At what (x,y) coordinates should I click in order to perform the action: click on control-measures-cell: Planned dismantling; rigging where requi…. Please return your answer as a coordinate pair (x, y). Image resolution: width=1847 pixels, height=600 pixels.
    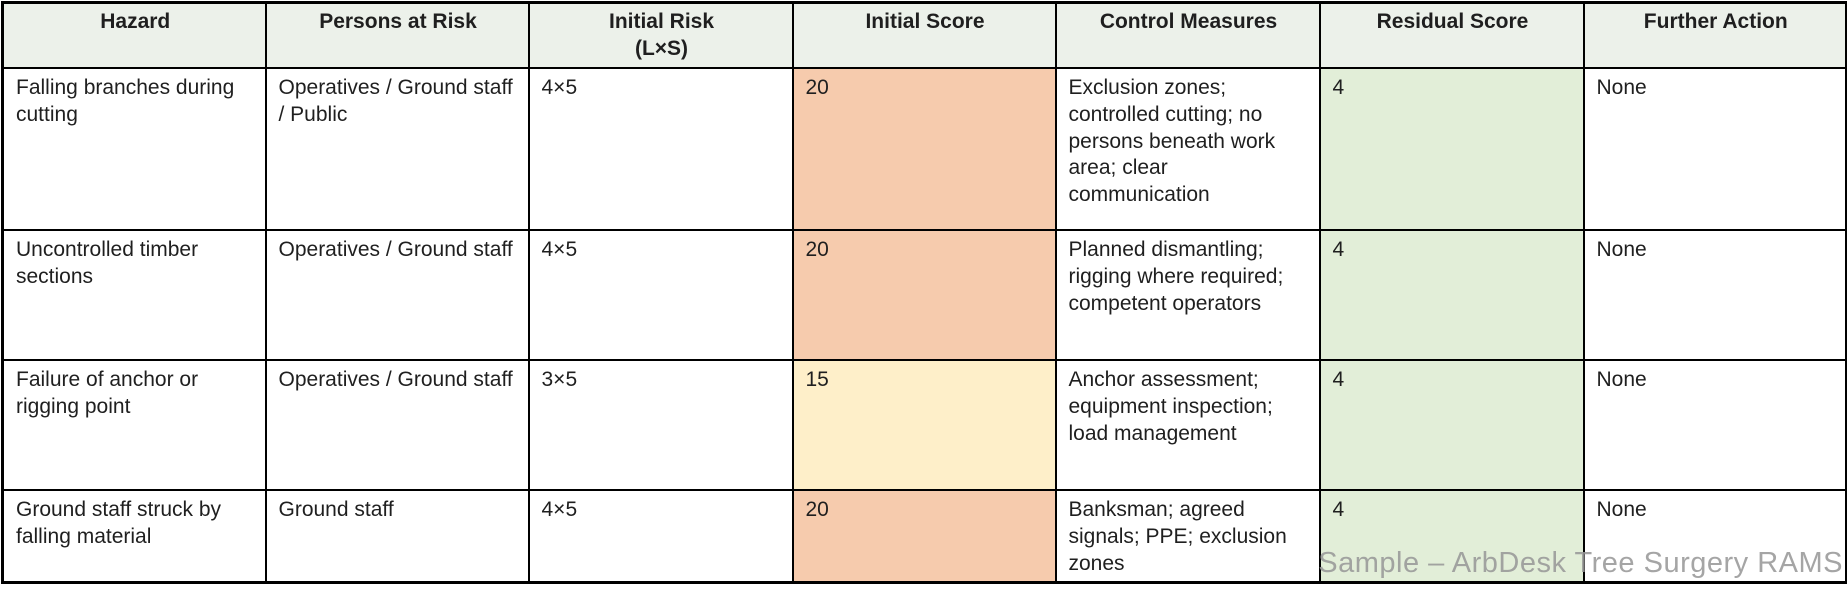
    Looking at the image, I should click on (1187, 294).